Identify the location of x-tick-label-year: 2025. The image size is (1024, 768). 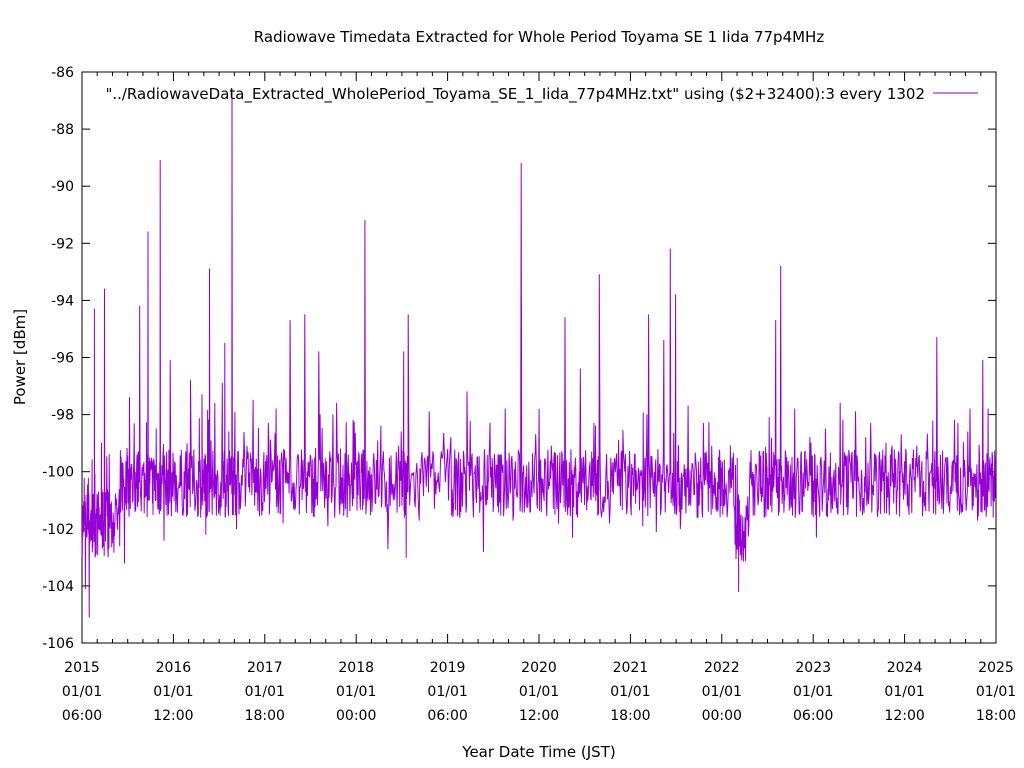
(996, 668).